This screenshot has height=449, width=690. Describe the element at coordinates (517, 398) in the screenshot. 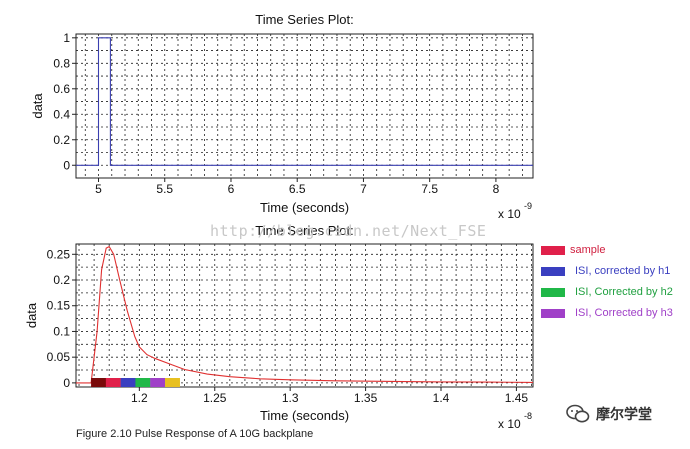

I see `x-tick-label: 1.45` at that location.